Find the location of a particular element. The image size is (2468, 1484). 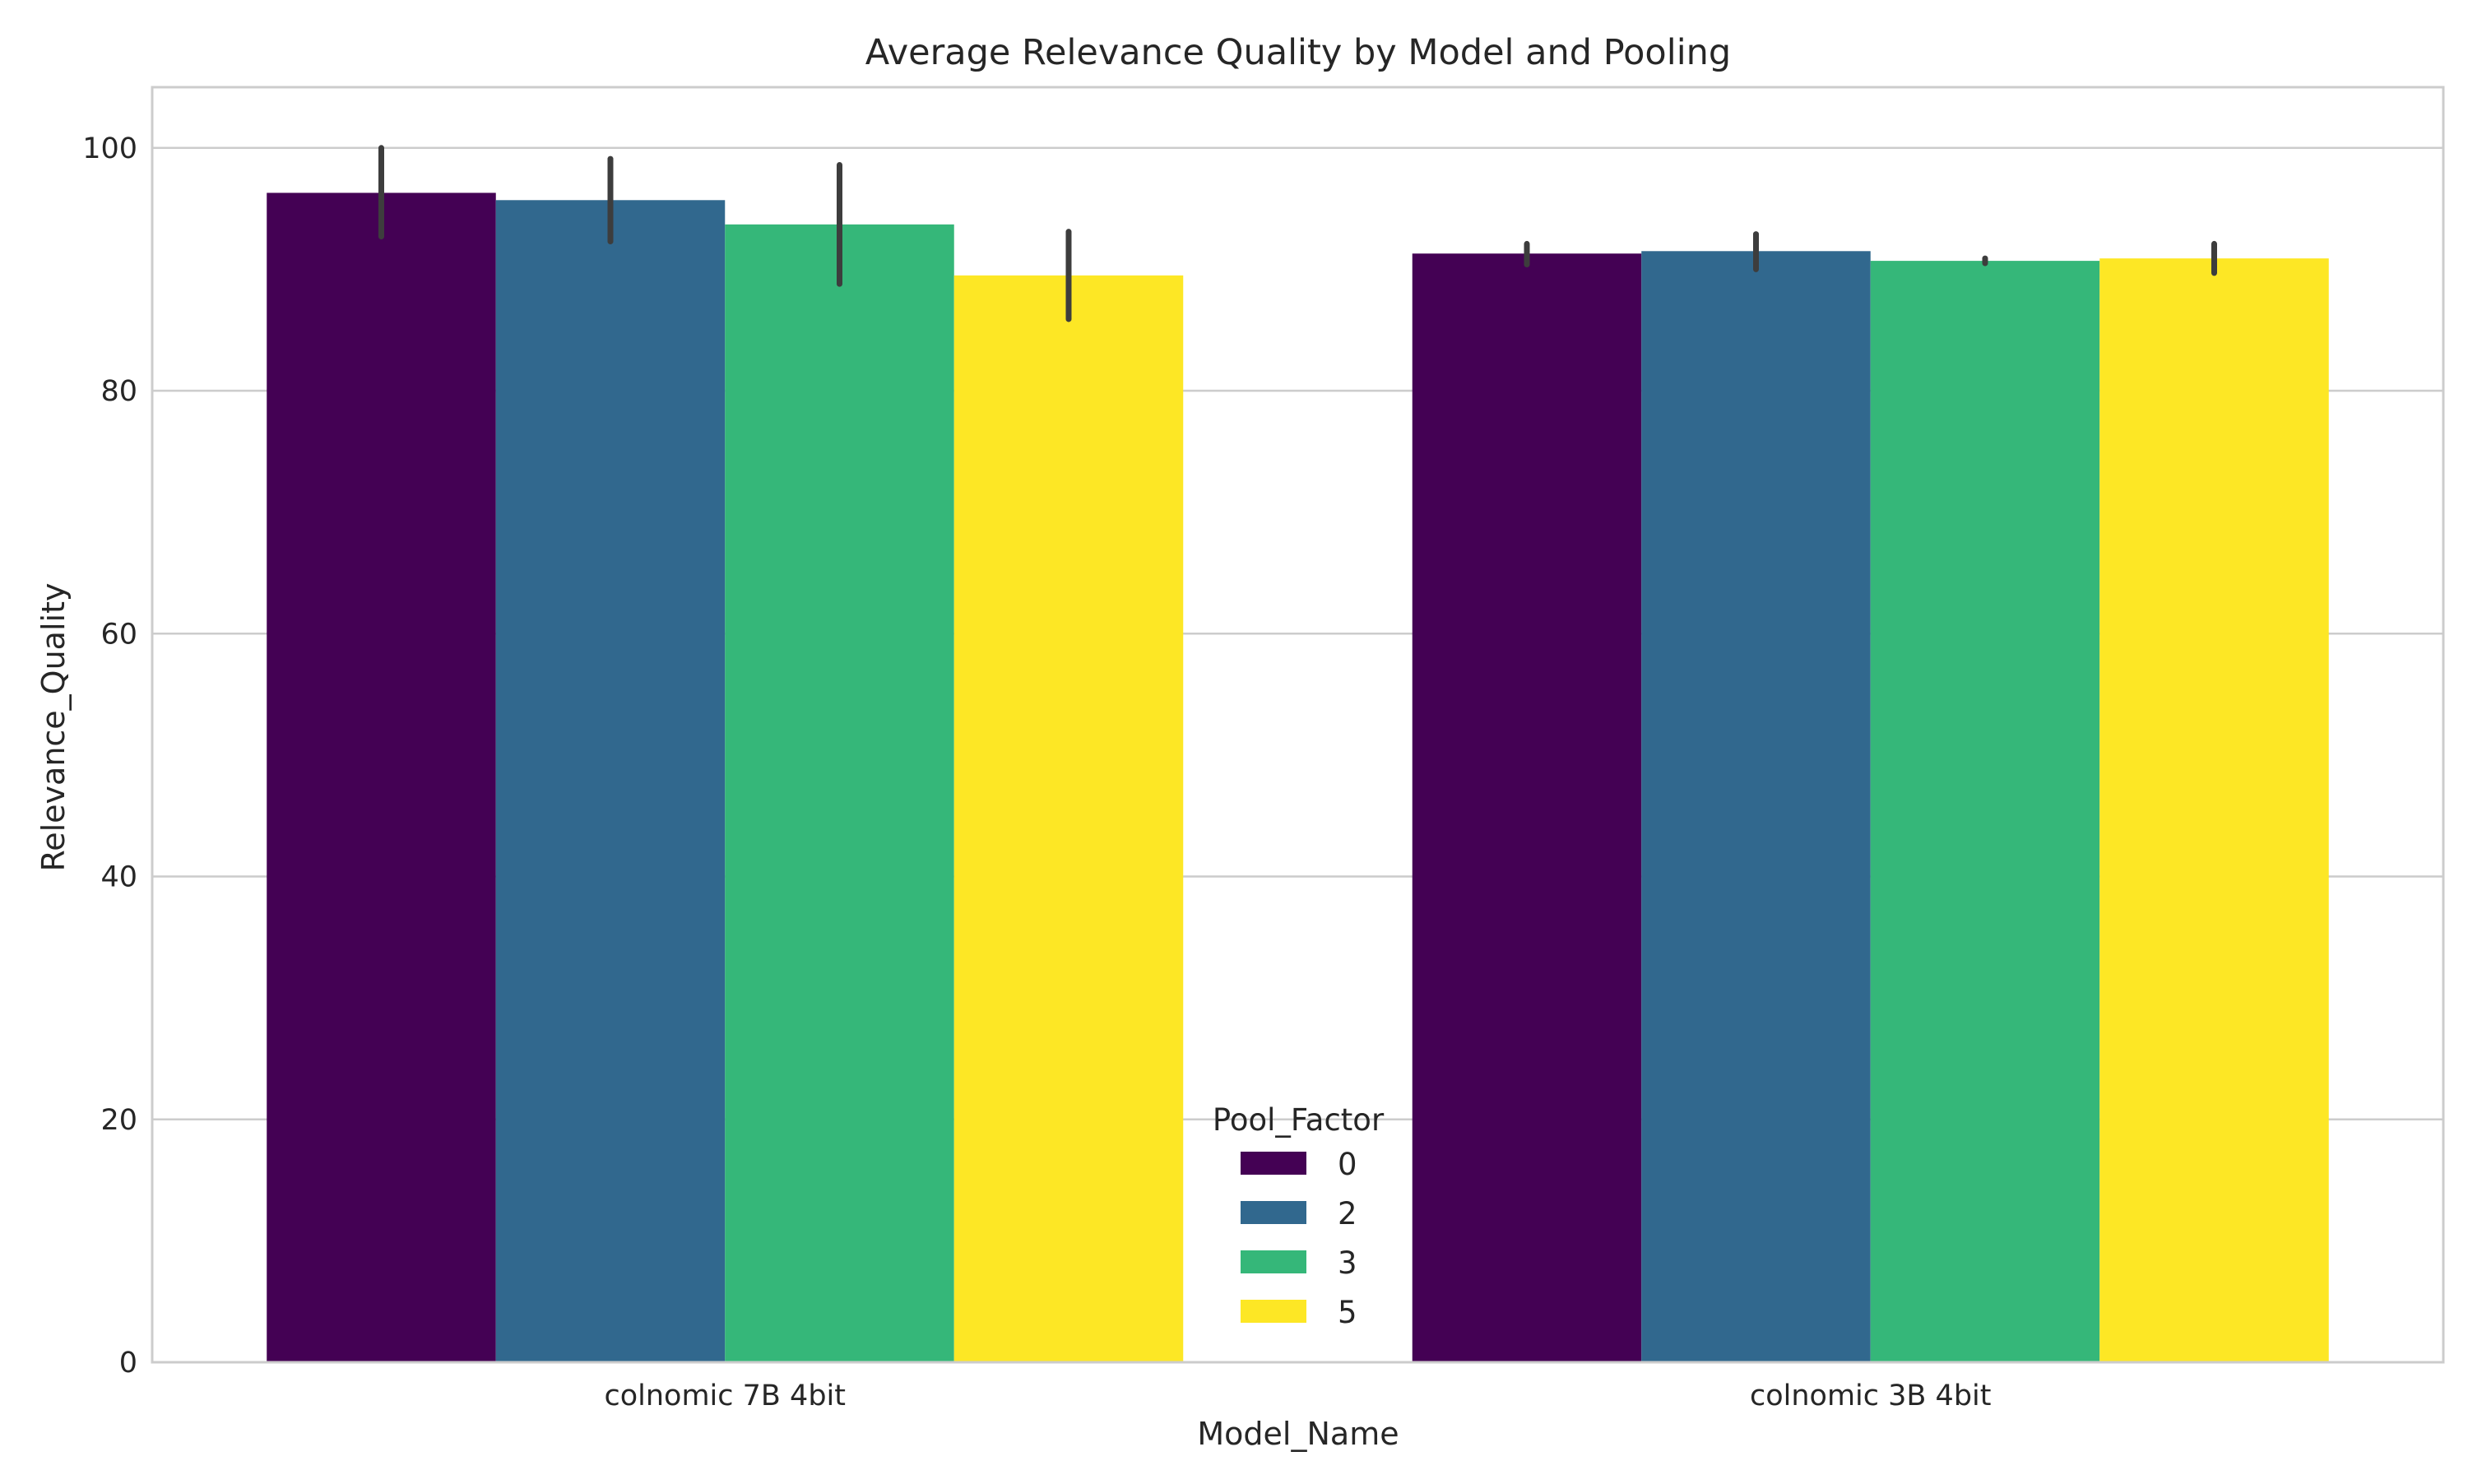

y-tick-label: 40 is located at coordinates (118, 877).